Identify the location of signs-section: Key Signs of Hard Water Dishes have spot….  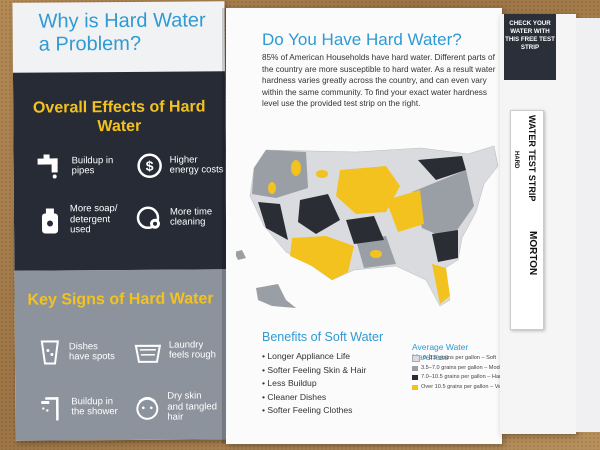
(121, 355).